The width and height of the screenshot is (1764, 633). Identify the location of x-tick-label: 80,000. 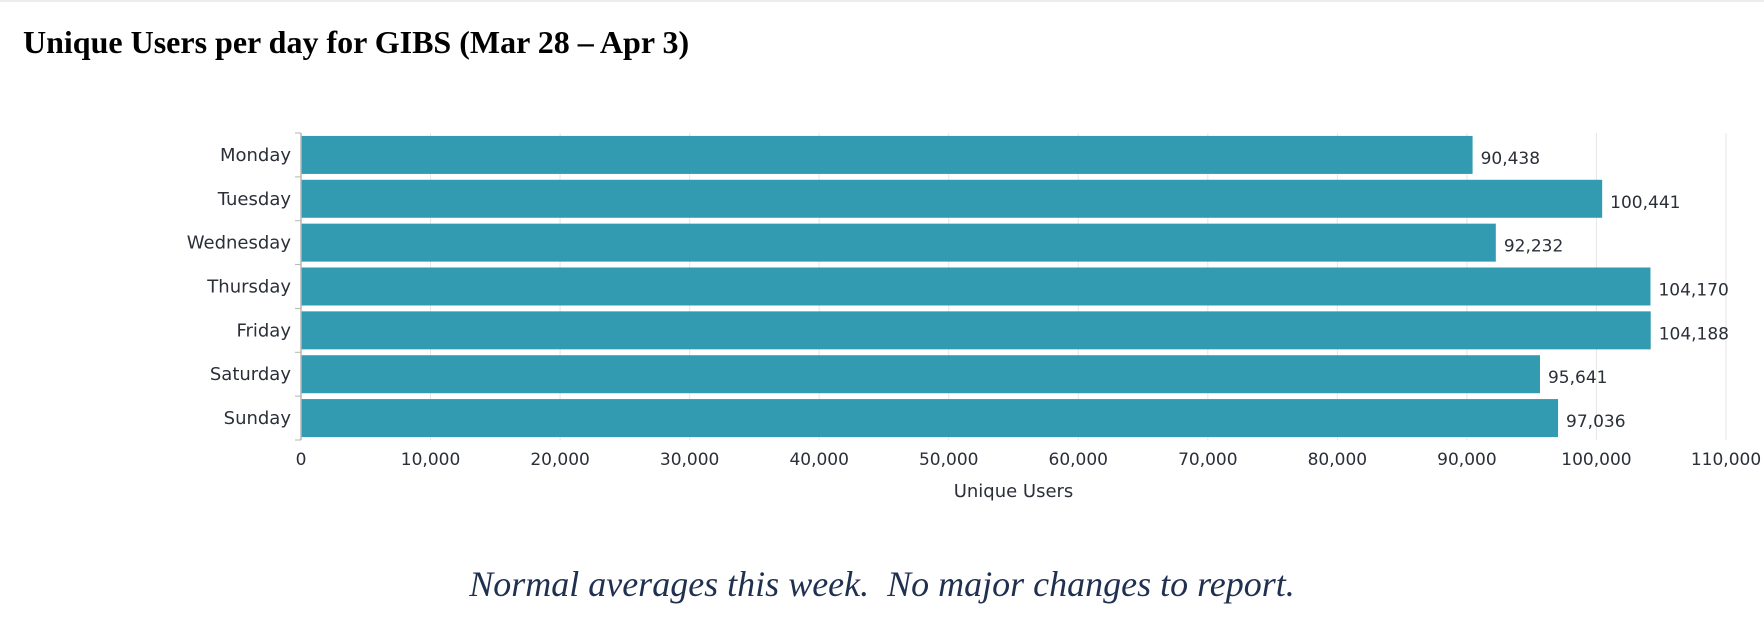
(1337, 460).